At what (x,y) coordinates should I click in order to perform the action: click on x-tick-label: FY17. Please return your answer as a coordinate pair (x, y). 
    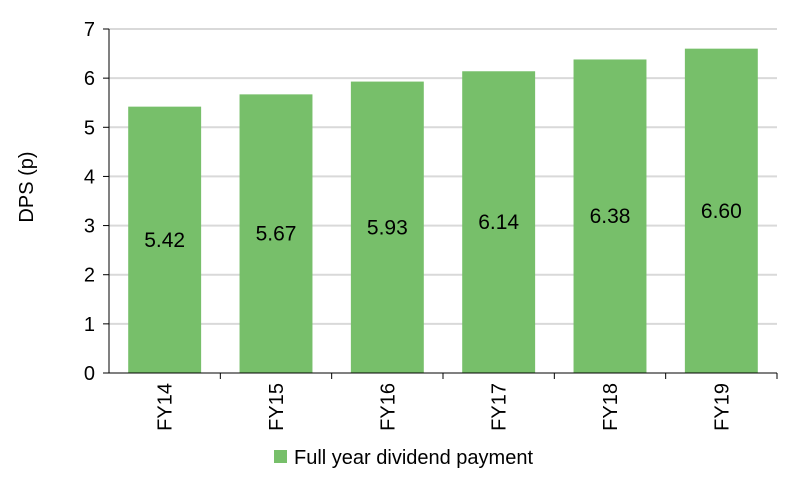
    Looking at the image, I should click on (500, 407).